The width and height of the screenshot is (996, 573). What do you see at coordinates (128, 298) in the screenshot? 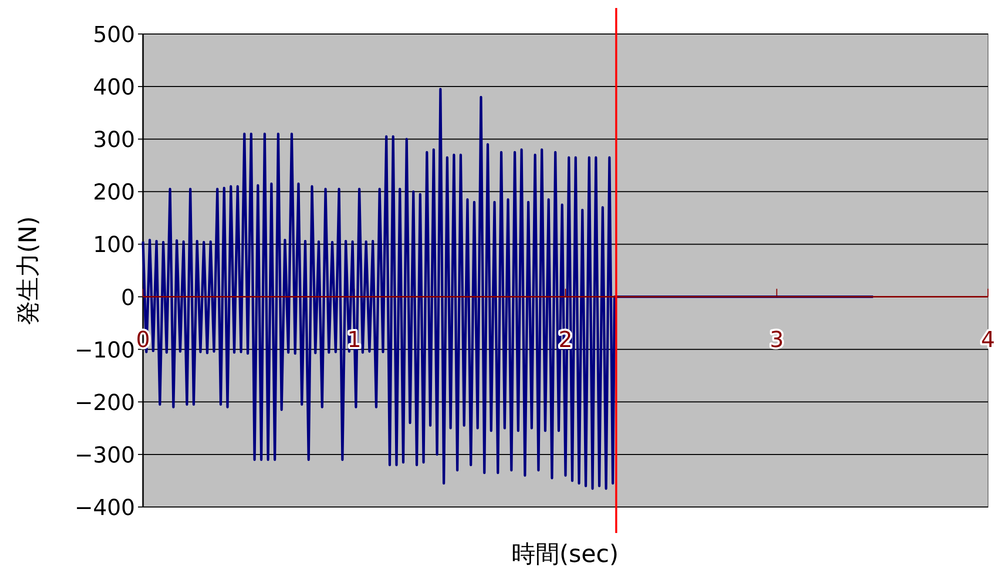
I see `y-tick-label: 0` at bounding box center [128, 298].